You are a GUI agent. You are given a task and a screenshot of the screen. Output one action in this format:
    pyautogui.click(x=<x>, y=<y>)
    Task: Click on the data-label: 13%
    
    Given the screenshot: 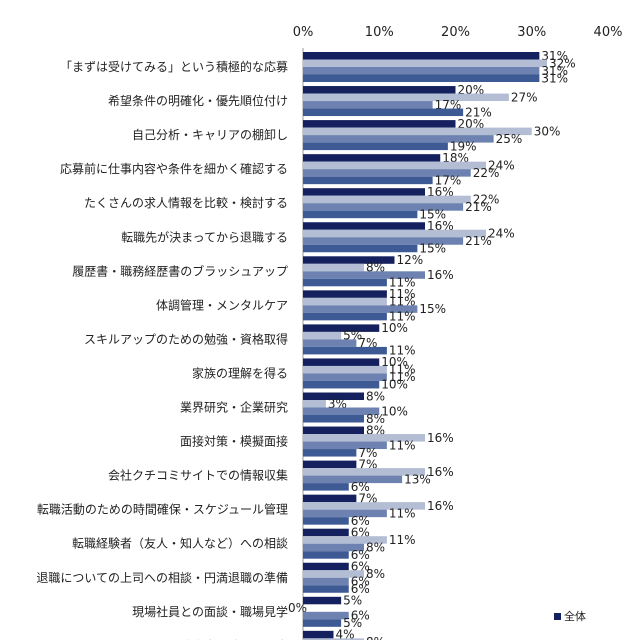 What is the action you would take?
    pyautogui.click(x=417, y=479)
    